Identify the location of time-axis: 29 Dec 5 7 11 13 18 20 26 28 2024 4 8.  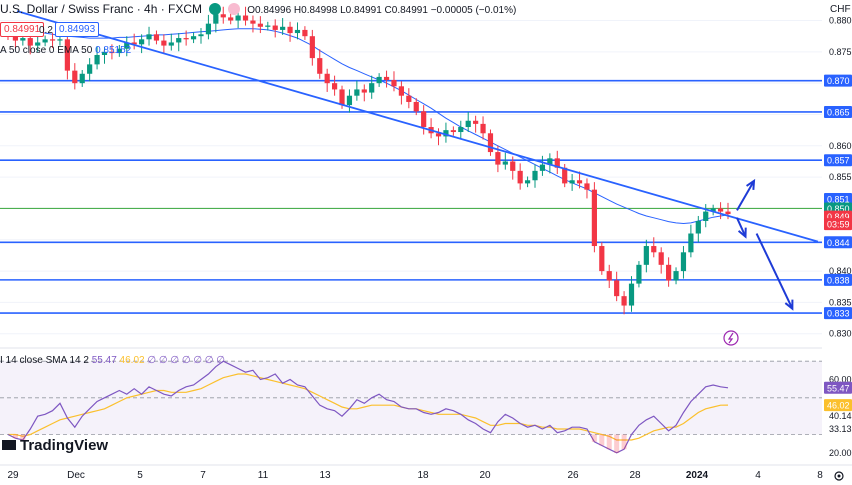
(426, 472).